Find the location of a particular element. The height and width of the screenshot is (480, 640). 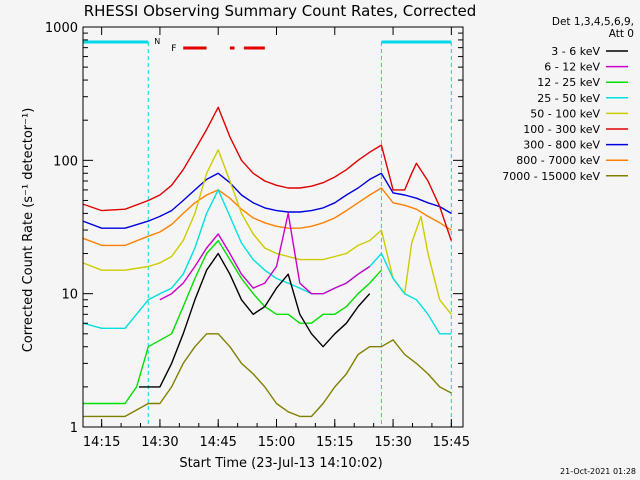

legend-label: 300 - 800 keV is located at coordinates (561, 145).